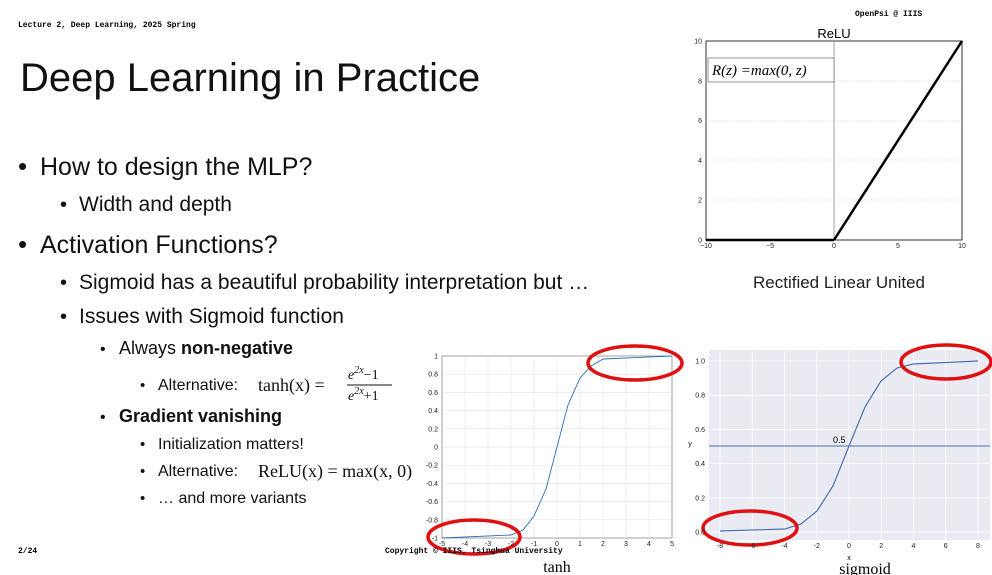 This screenshot has height=575, width=992. What do you see at coordinates (978, 546) in the screenshot?
I see `x-tick-label: 8` at bounding box center [978, 546].